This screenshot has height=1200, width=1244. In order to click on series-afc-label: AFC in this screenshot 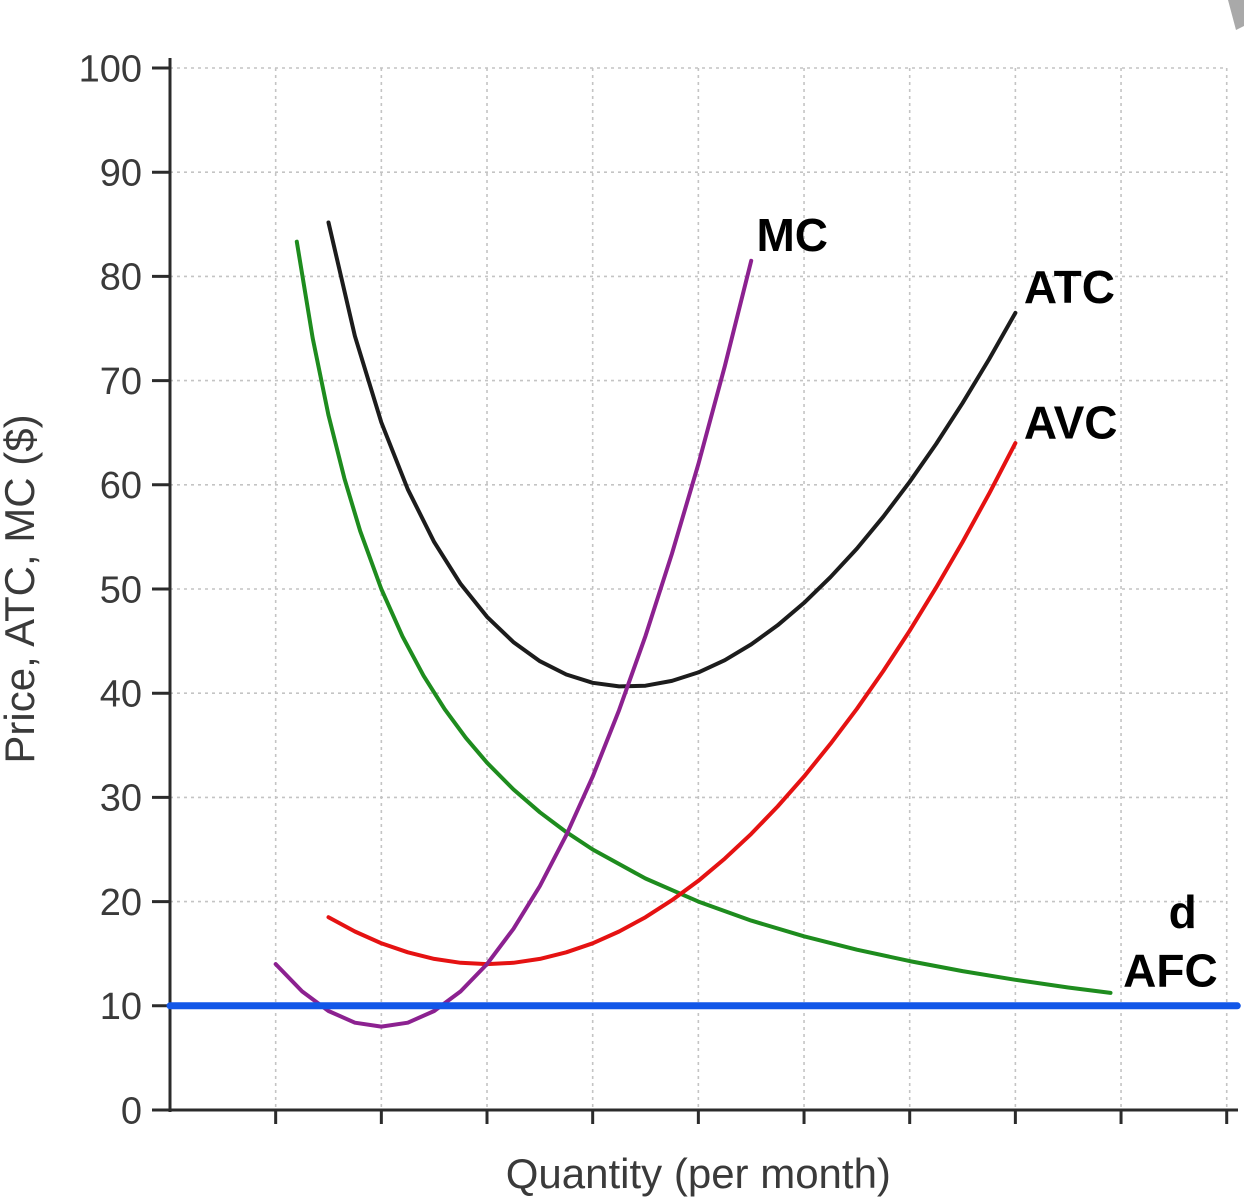, I will do `click(1170, 970)`.